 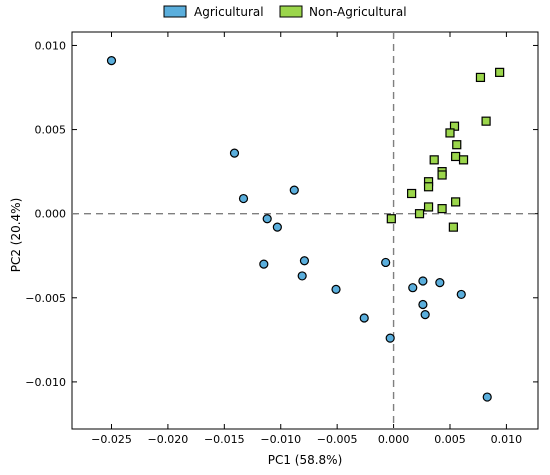 What do you see at coordinates (450, 439) in the screenshot?
I see `x-tick-label: 0.005` at bounding box center [450, 439].